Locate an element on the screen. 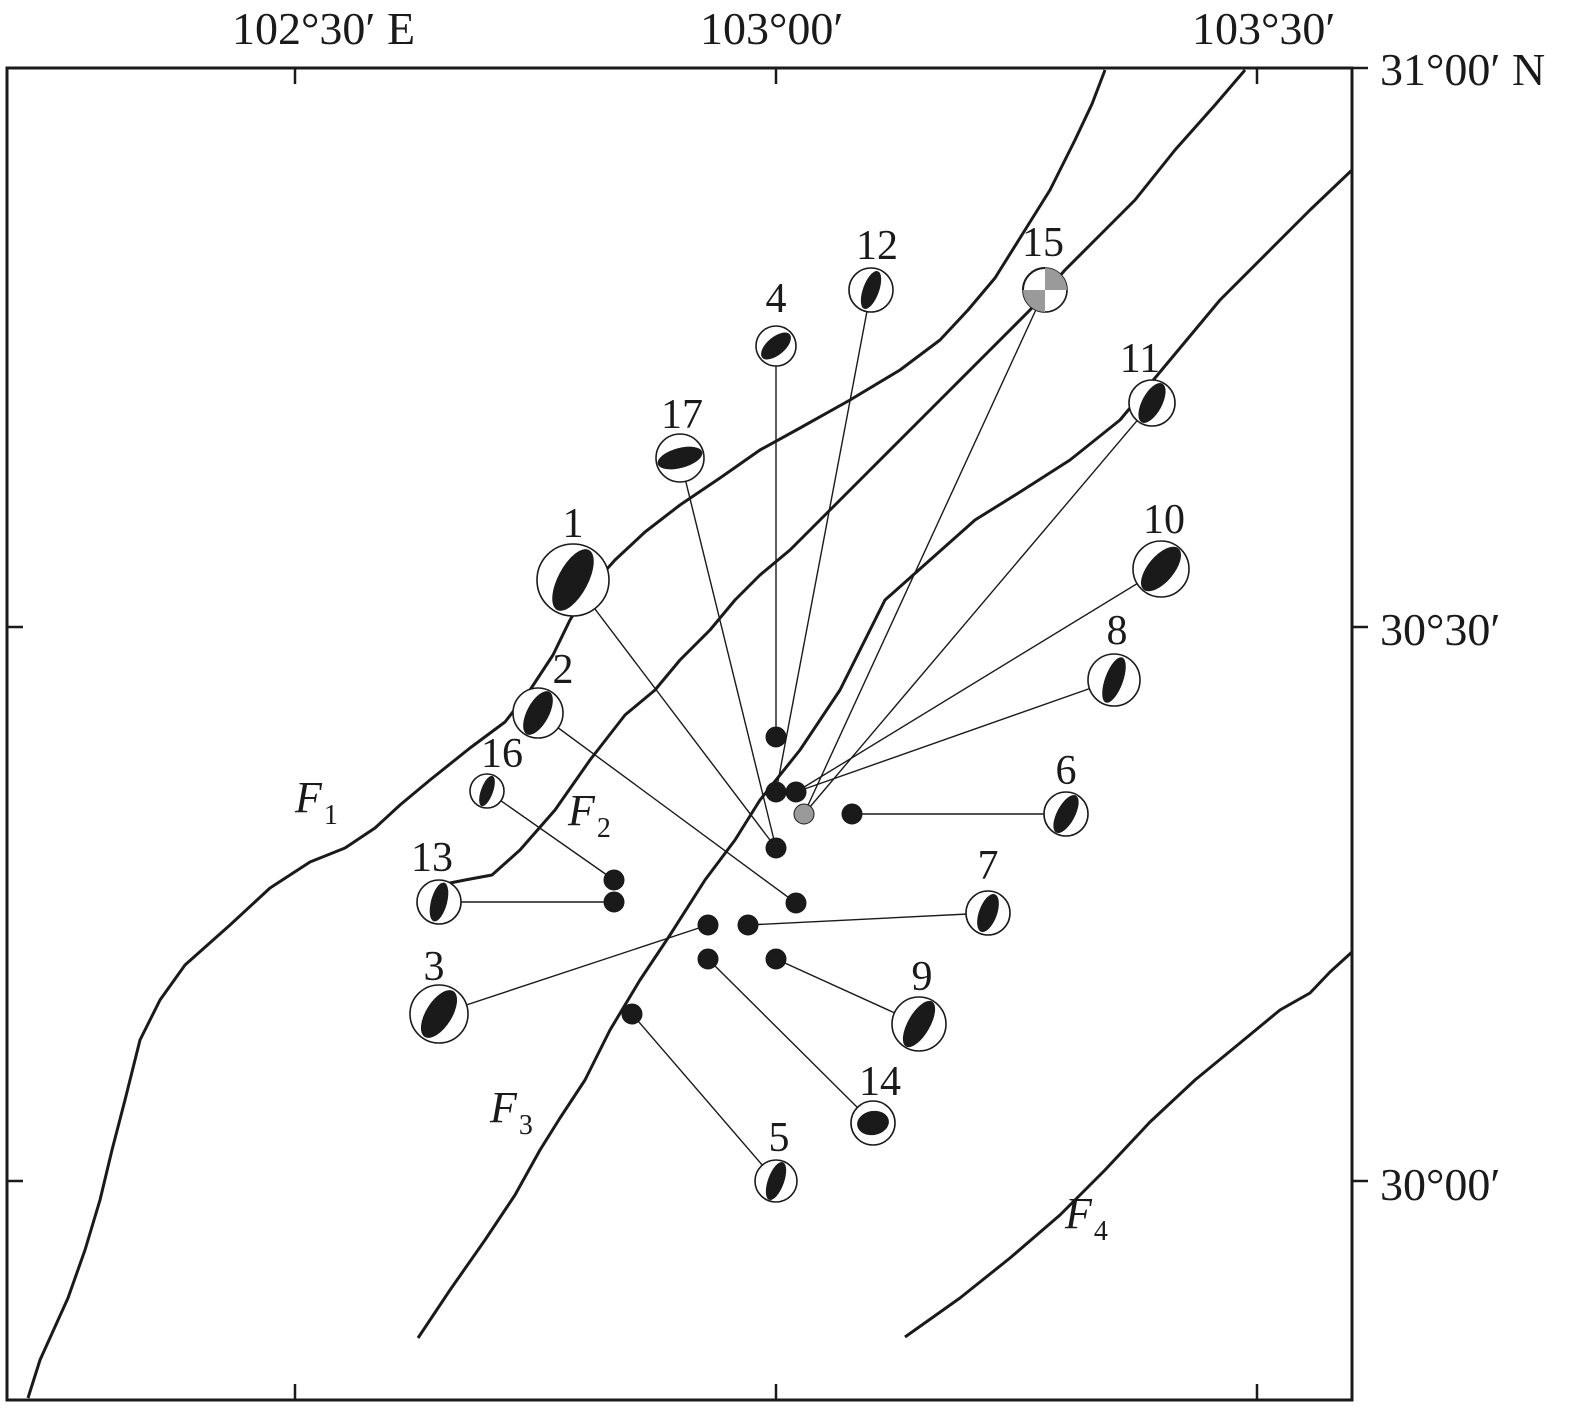  event-label: 5 is located at coordinates (779, 1138).